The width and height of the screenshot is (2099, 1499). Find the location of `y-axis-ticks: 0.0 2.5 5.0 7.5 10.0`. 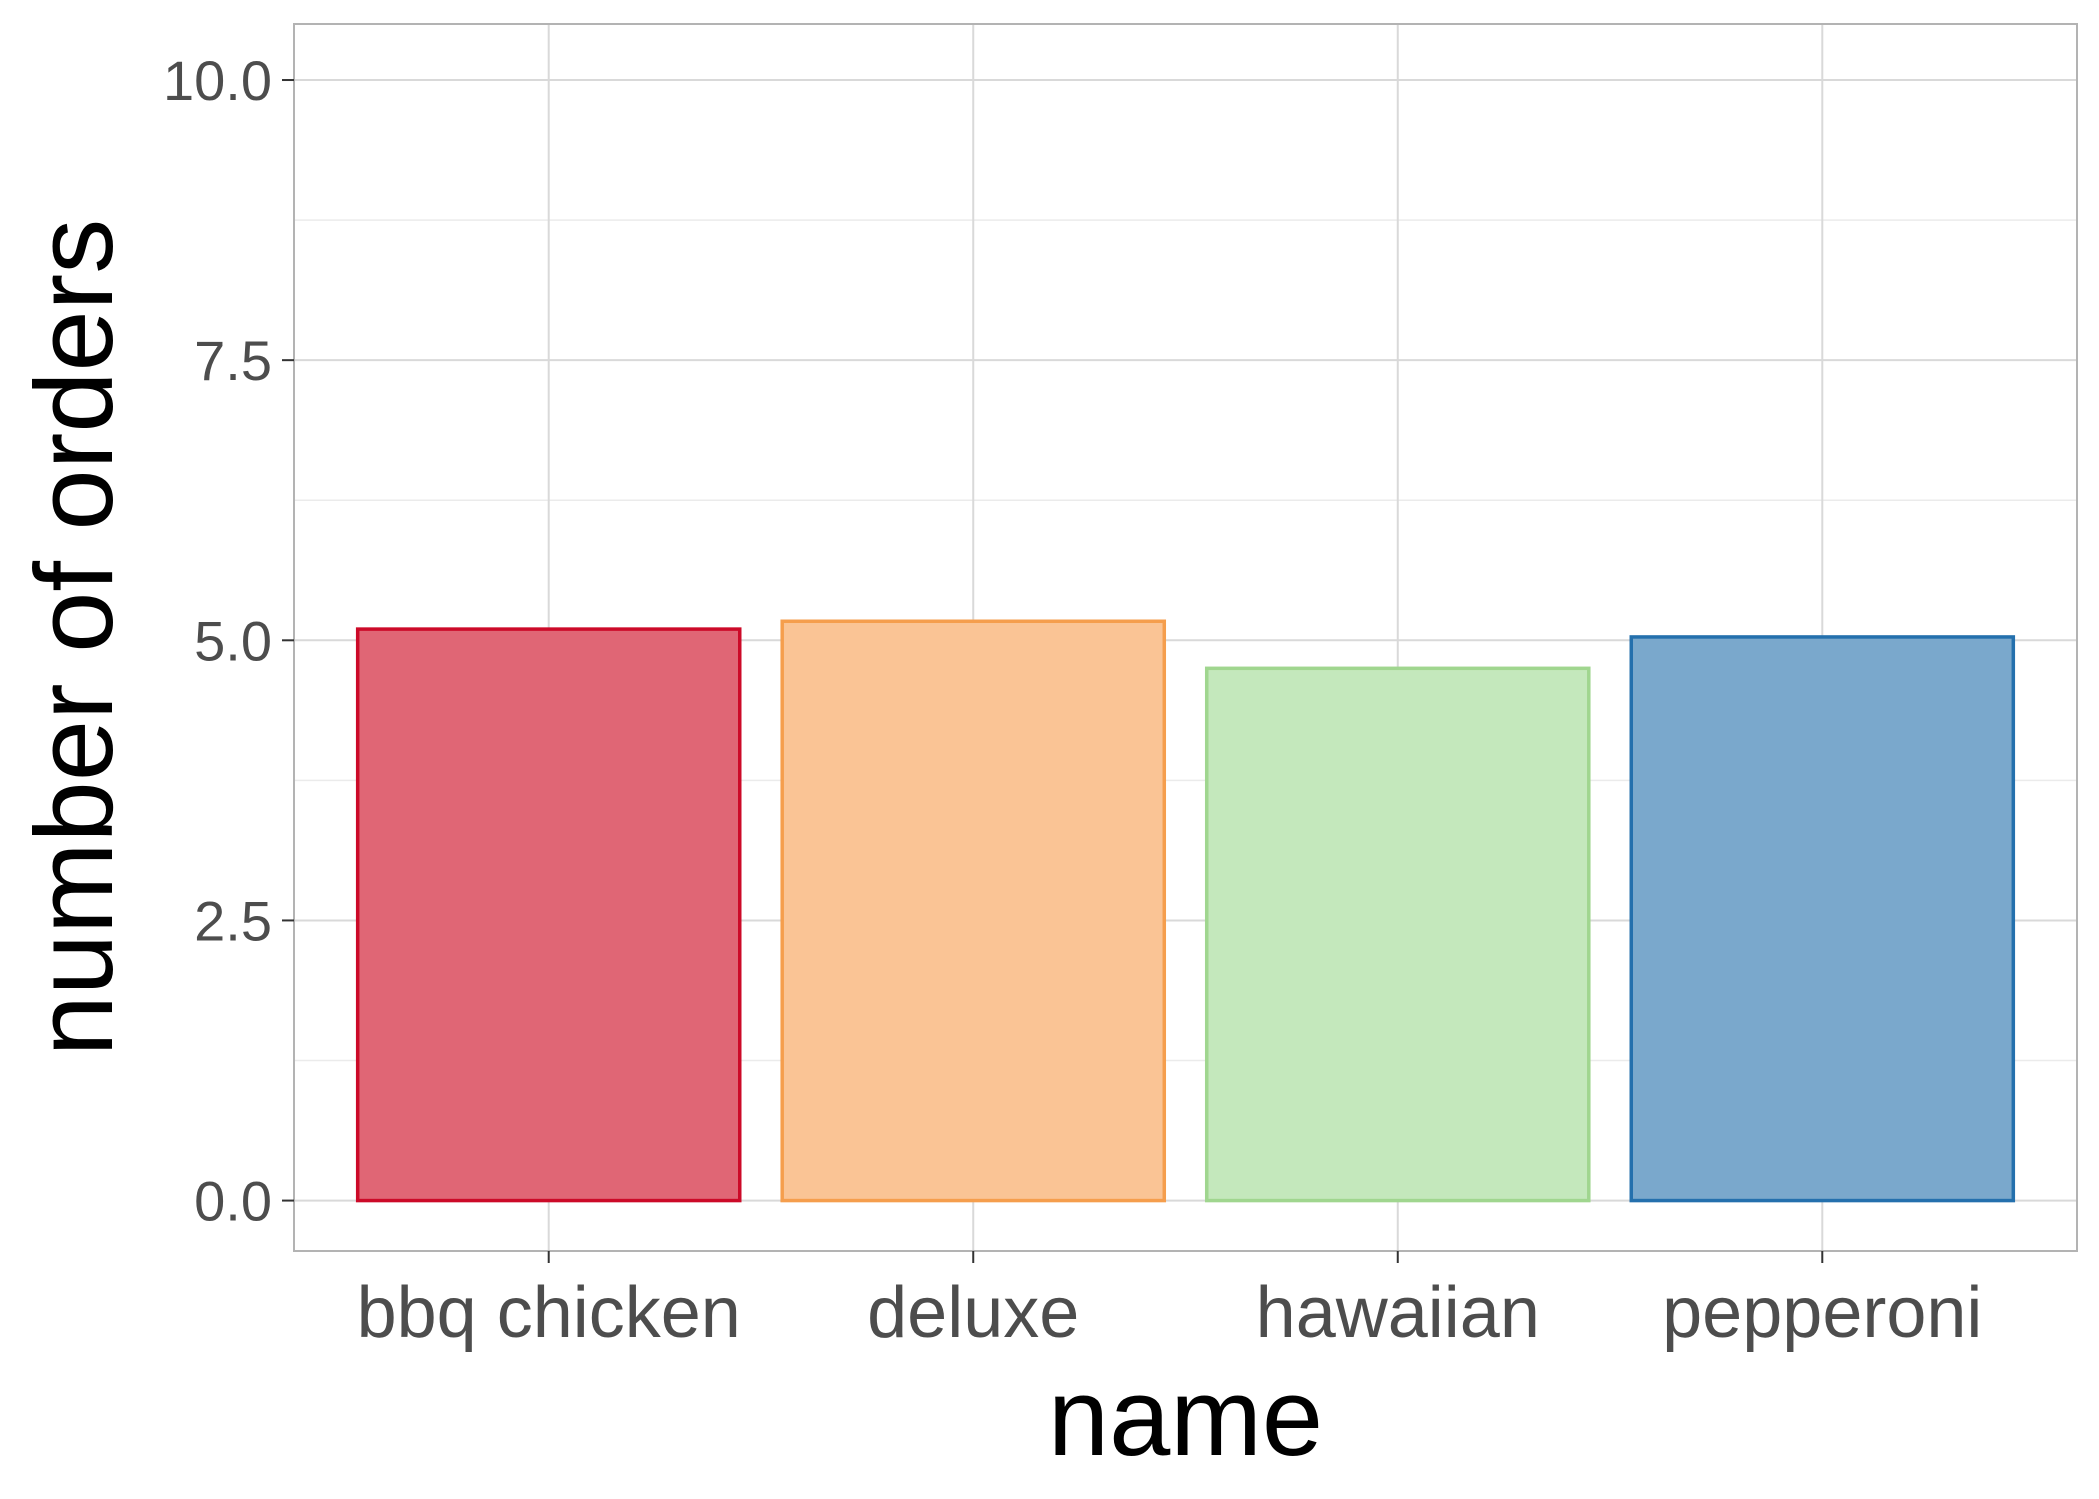

y-axis-ticks: 0.0 2.5 5.0 7.5 10.0 is located at coordinates (228, 641).